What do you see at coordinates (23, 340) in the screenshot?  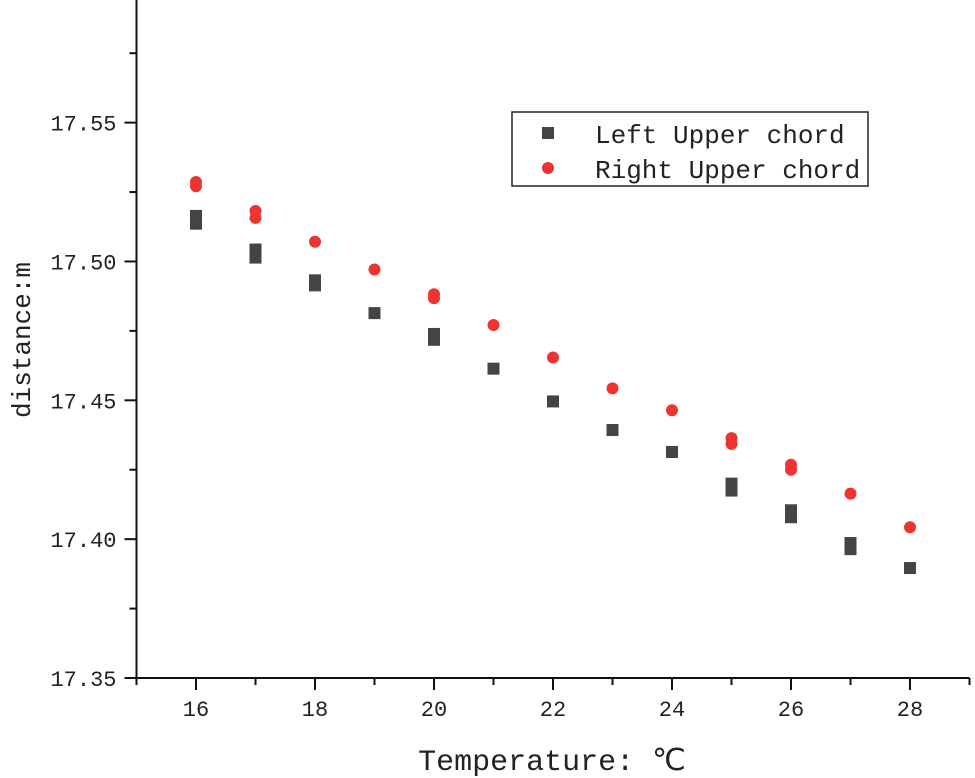 I see `y-axis-label: distance:m` at bounding box center [23, 340].